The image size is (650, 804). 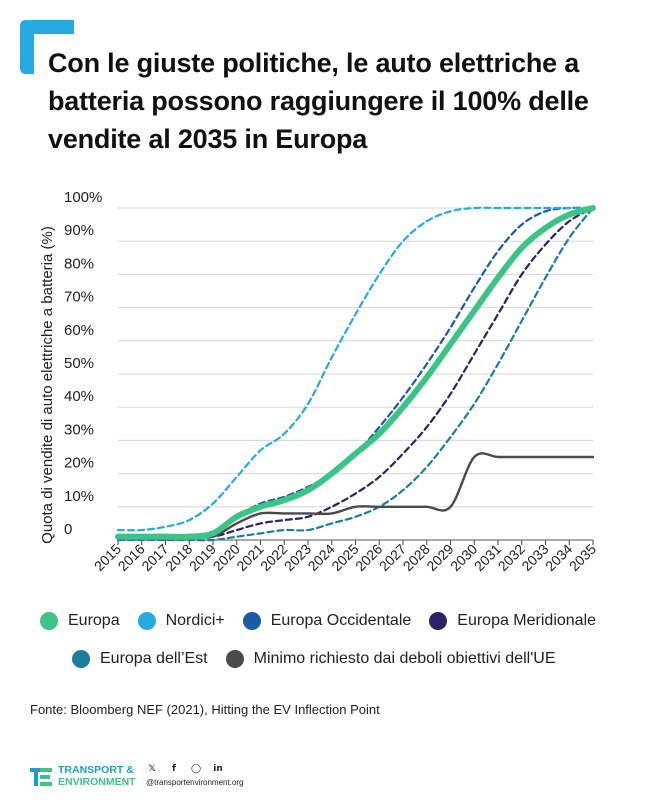 What do you see at coordinates (96, 770) in the screenshot?
I see `brand-line-1: TRANSPORT &` at bounding box center [96, 770].